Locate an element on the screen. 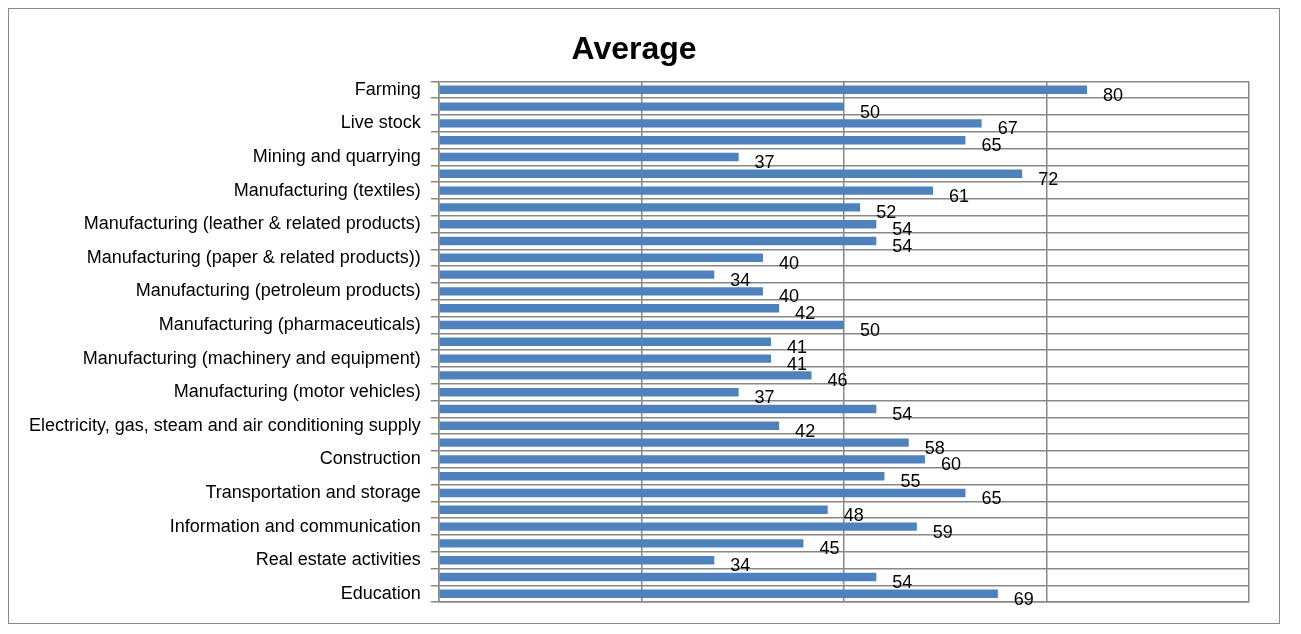 The image size is (1301, 634). data-label: 45 is located at coordinates (829, 548).